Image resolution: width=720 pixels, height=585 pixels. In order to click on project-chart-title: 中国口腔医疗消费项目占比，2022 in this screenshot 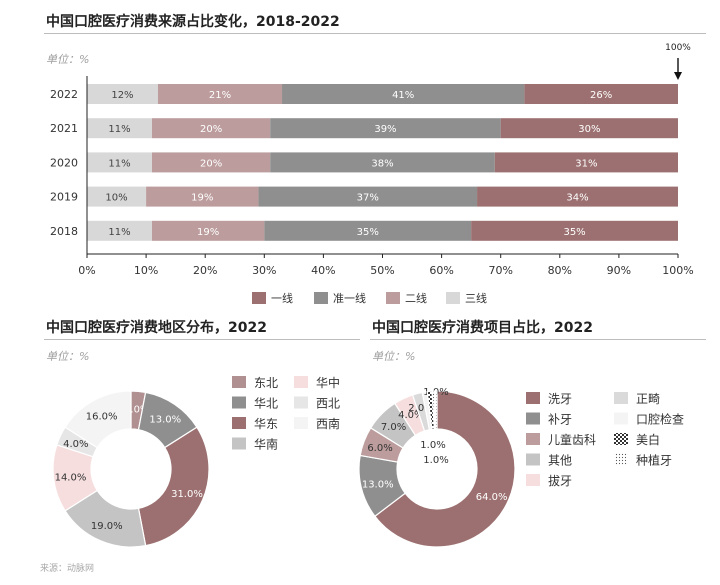, I will do `click(482, 328)`.